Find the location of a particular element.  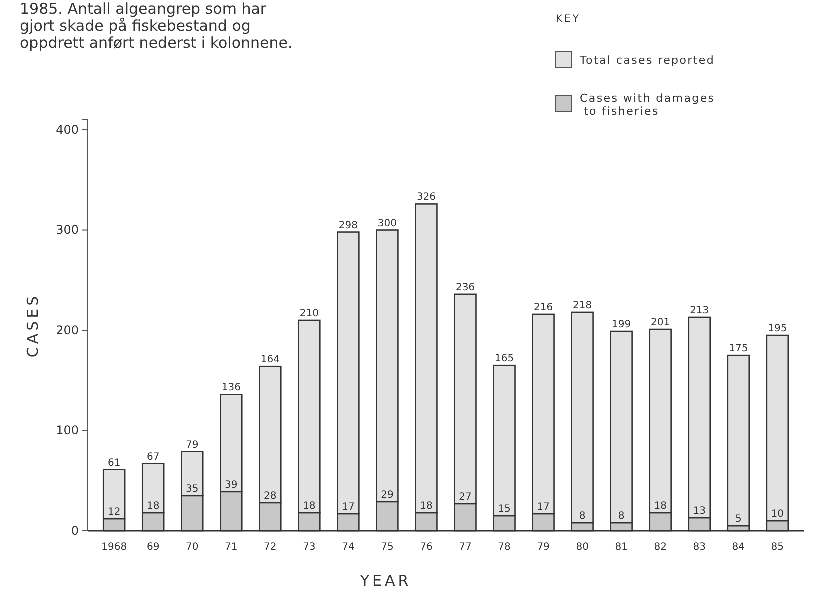

data-label: 13 is located at coordinates (699, 511).